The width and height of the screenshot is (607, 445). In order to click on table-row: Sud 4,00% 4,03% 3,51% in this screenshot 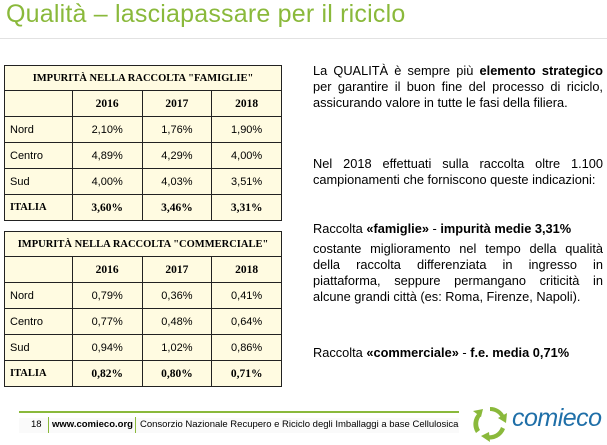, I will do `click(143, 181)`.